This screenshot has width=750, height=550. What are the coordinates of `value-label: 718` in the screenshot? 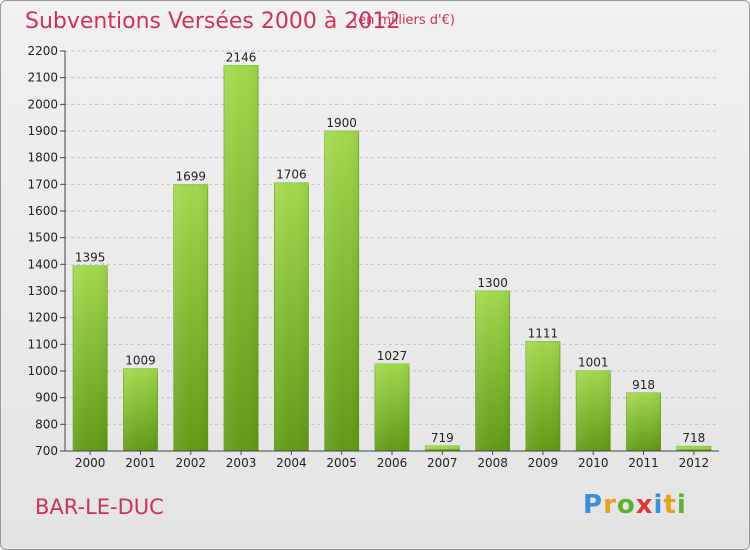 It's located at (693, 438).